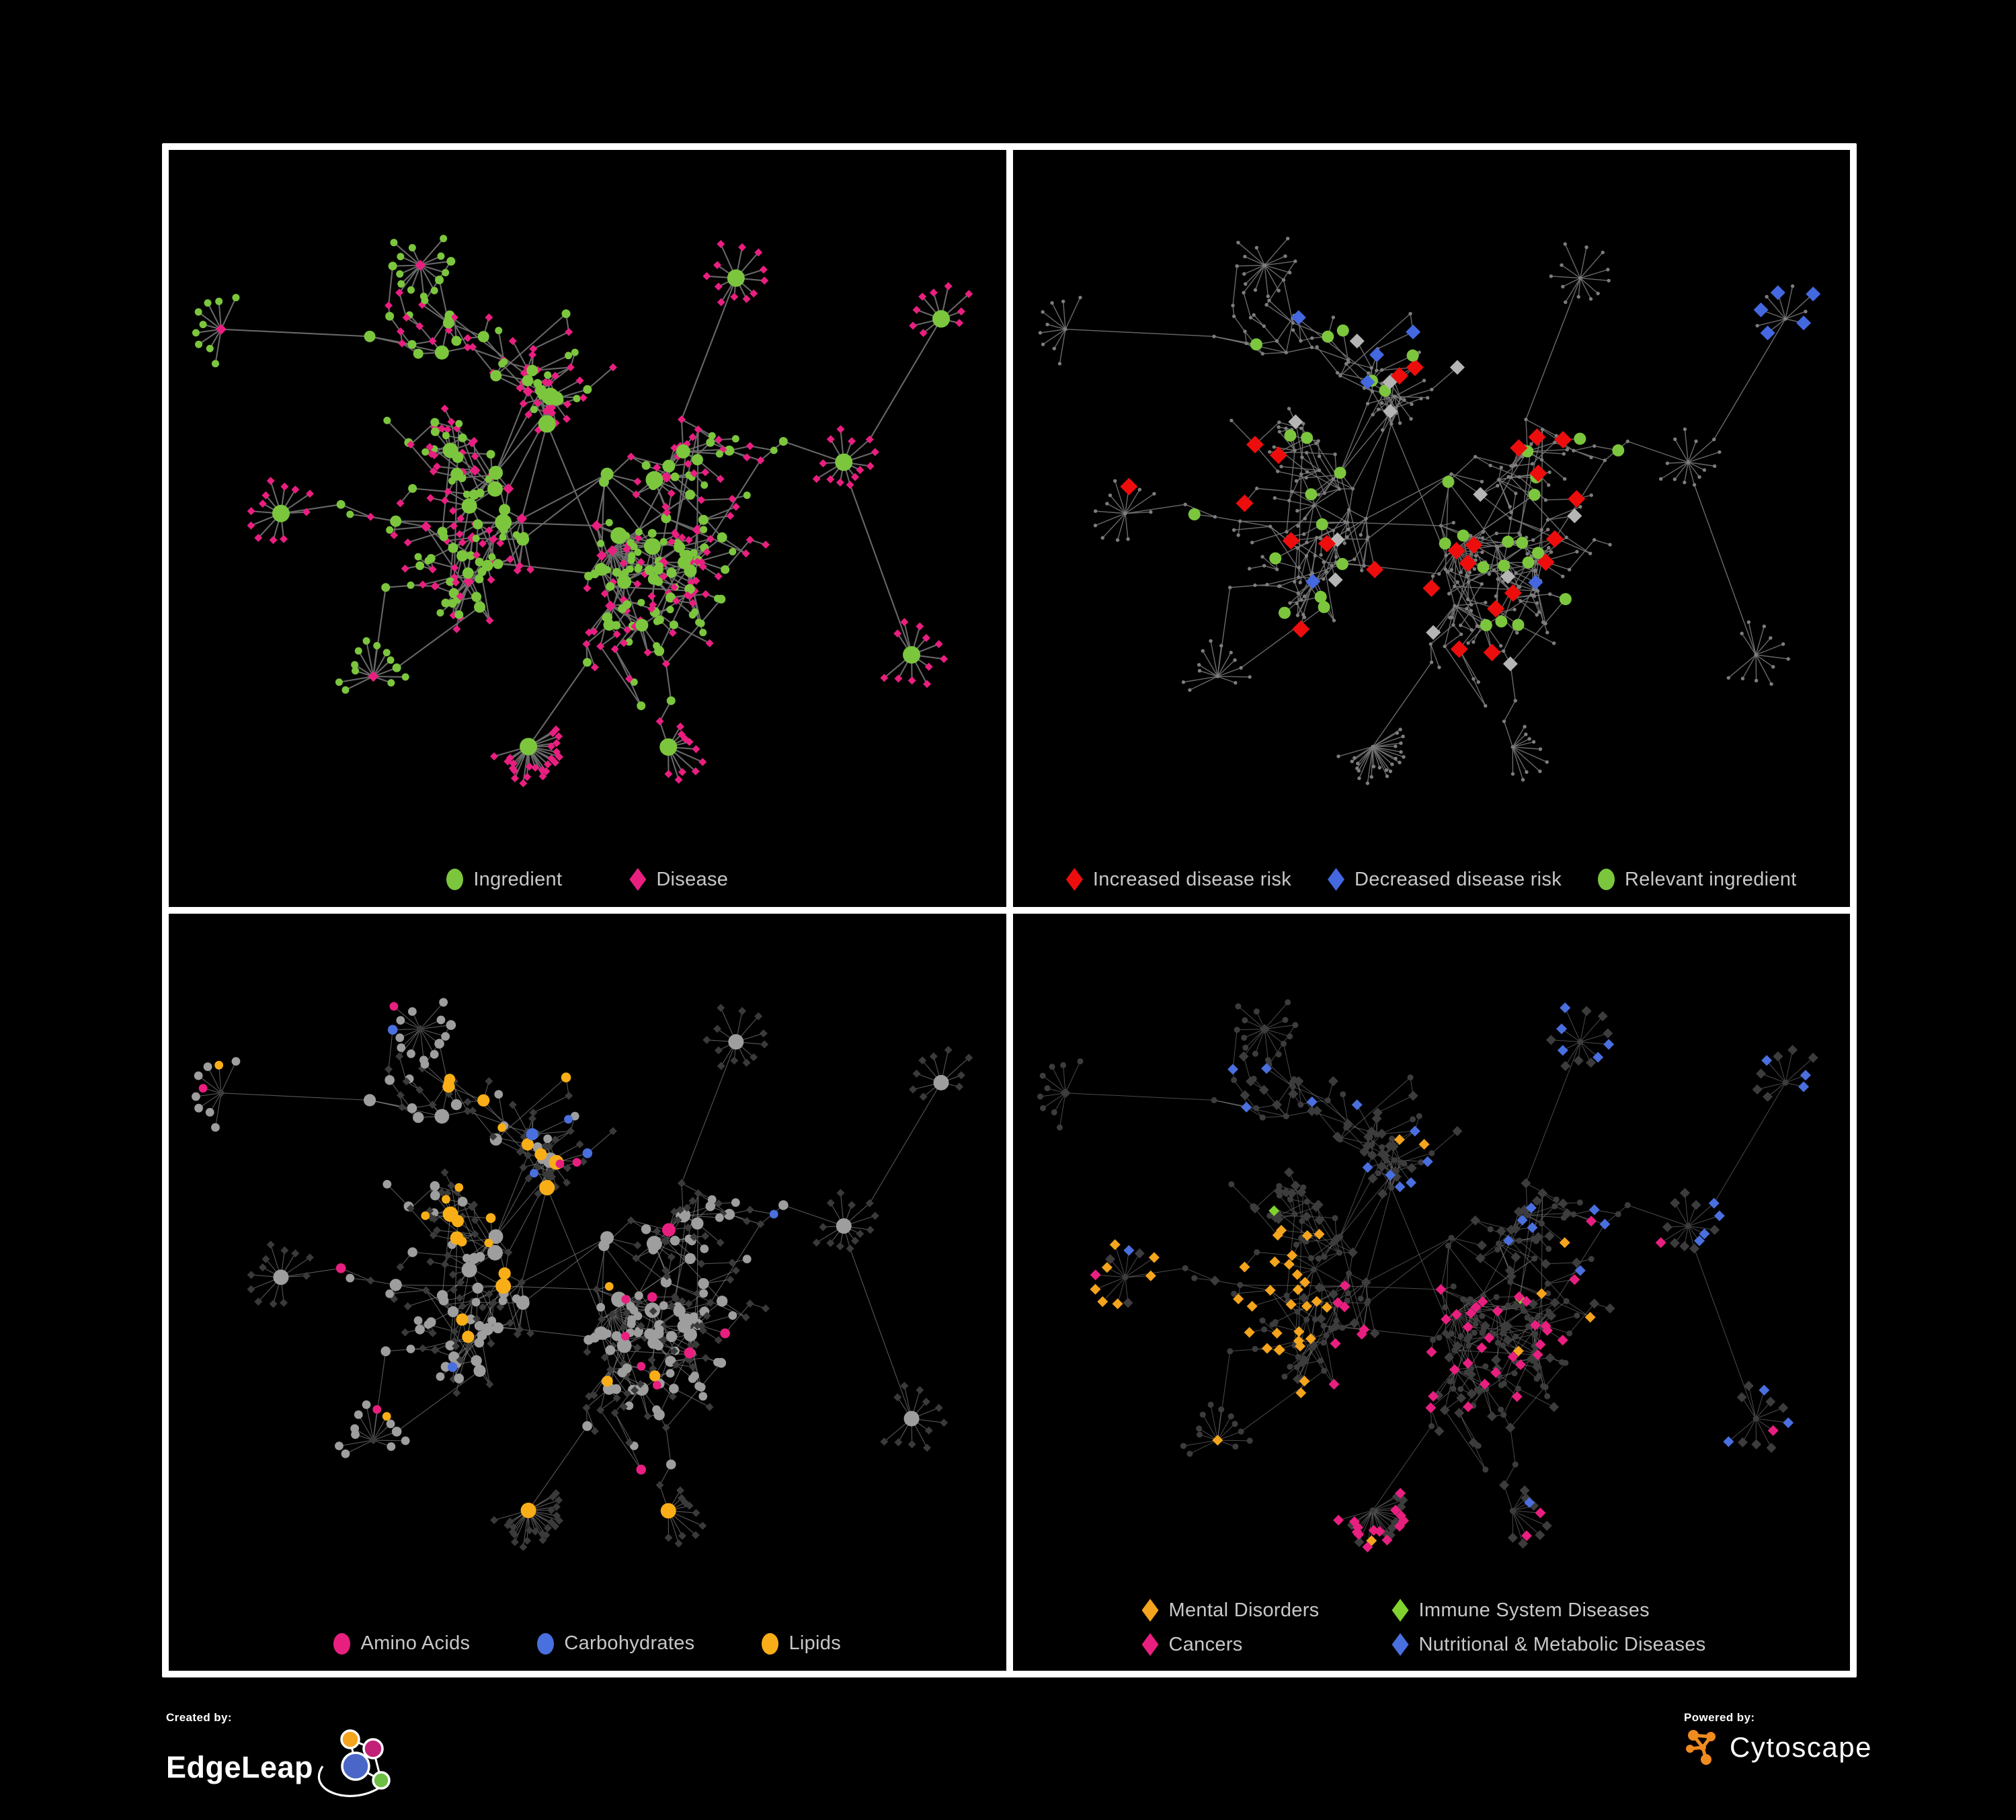  What do you see at coordinates (582, 1274) in the screenshot?
I see `ingredient-classes-network-graphic` at bounding box center [582, 1274].